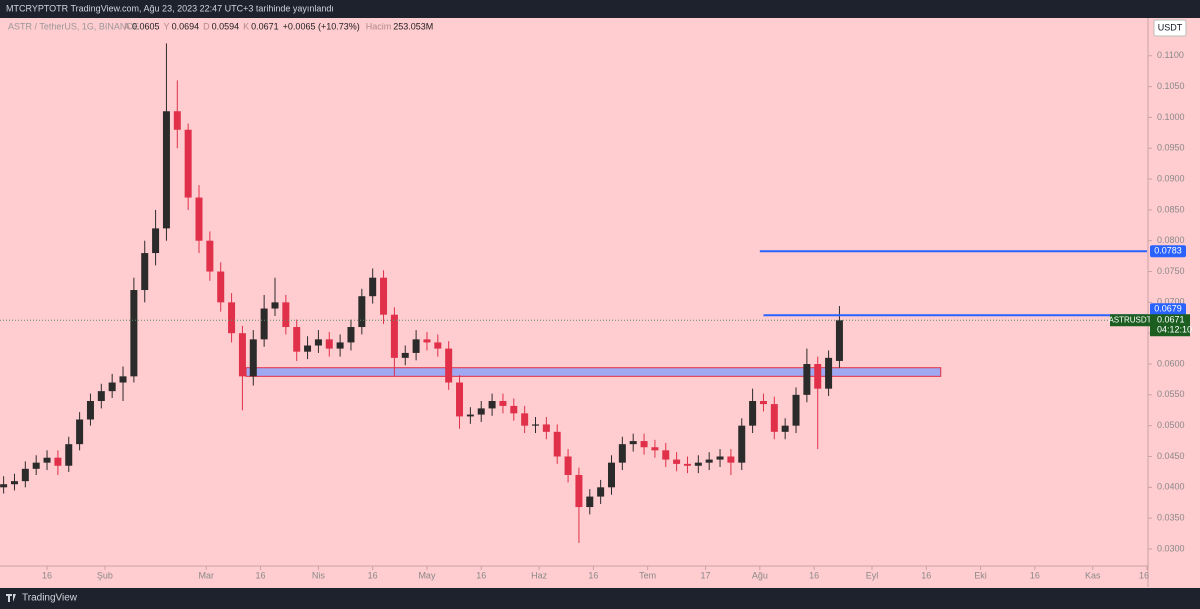  Describe the element at coordinates (1171, 117) in the screenshot. I see `y-tick-label: 0.1000` at that location.